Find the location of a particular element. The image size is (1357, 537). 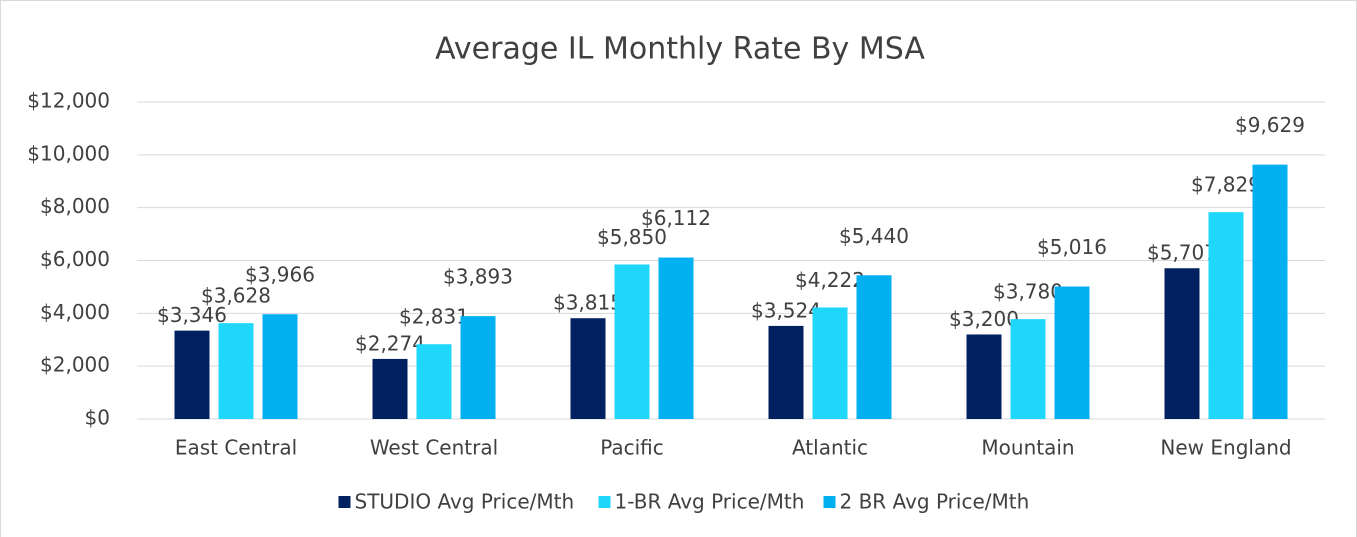

x-tick-label: Mountain is located at coordinates (1027, 448).